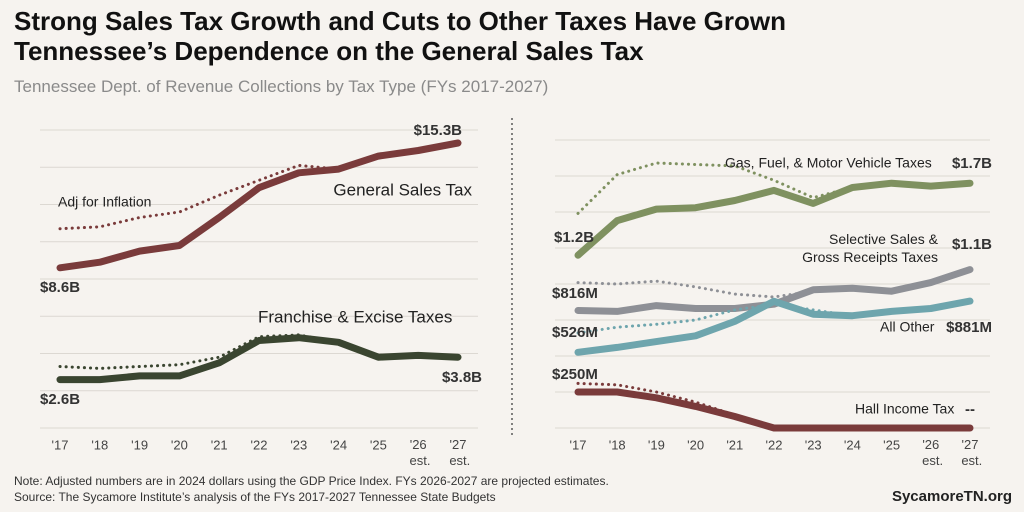 The width and height of the screenshot is (1024, 512). I want to click on value-label: $8.6B, so click(60, 287).